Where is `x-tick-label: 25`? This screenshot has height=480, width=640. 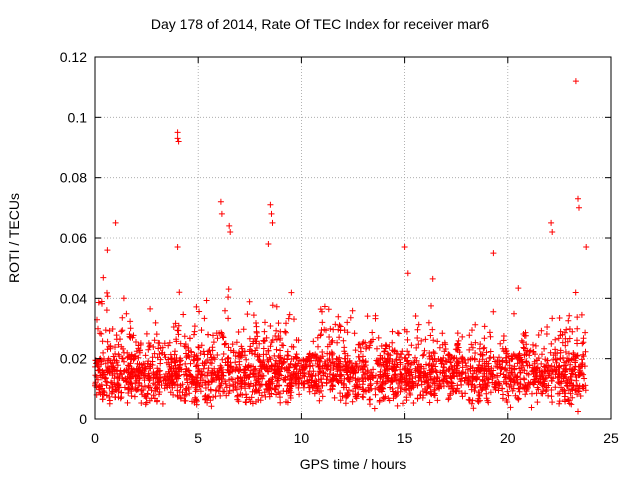 x-tick-label: 25 is located at coordinates (611, 438).